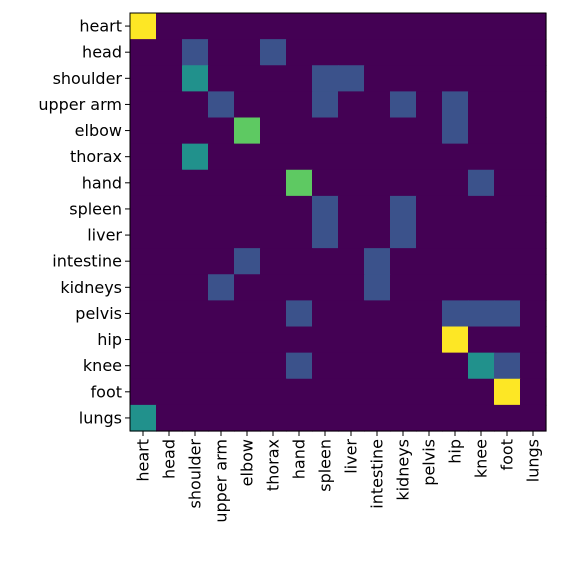 The width and height of the screenshot is (562, 562). What do you see at coordinates (403, 470) in the screenshot?
I see `x-tick-label-10: kidneys` at bounding box center [403, 470].